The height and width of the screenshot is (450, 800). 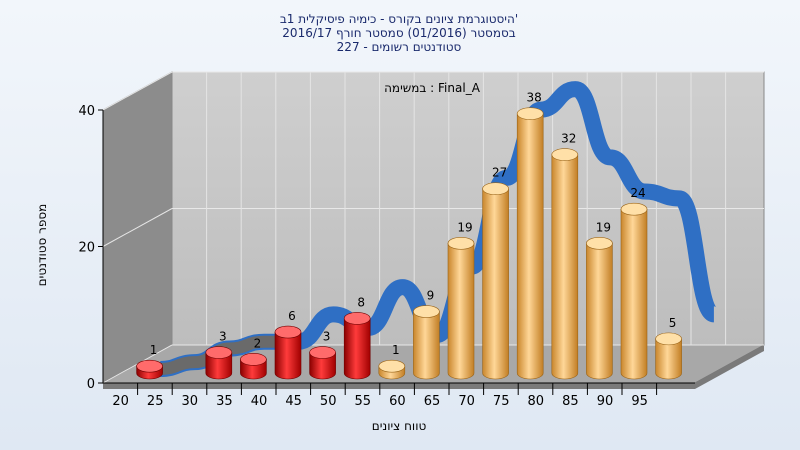 What do you see at coordinates (534, 98) in the screenshot?
I see `data-label: 38` at bounding box center [534, 98].